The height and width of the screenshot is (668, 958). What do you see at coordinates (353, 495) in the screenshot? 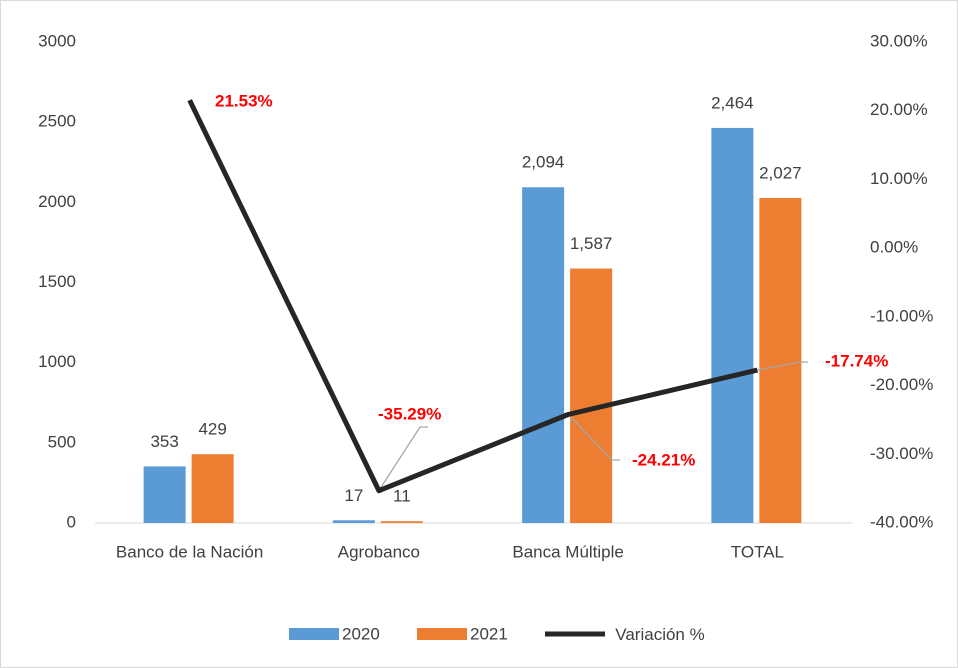
I see `bar-value-label: 17` at bounding box center [353, 495].